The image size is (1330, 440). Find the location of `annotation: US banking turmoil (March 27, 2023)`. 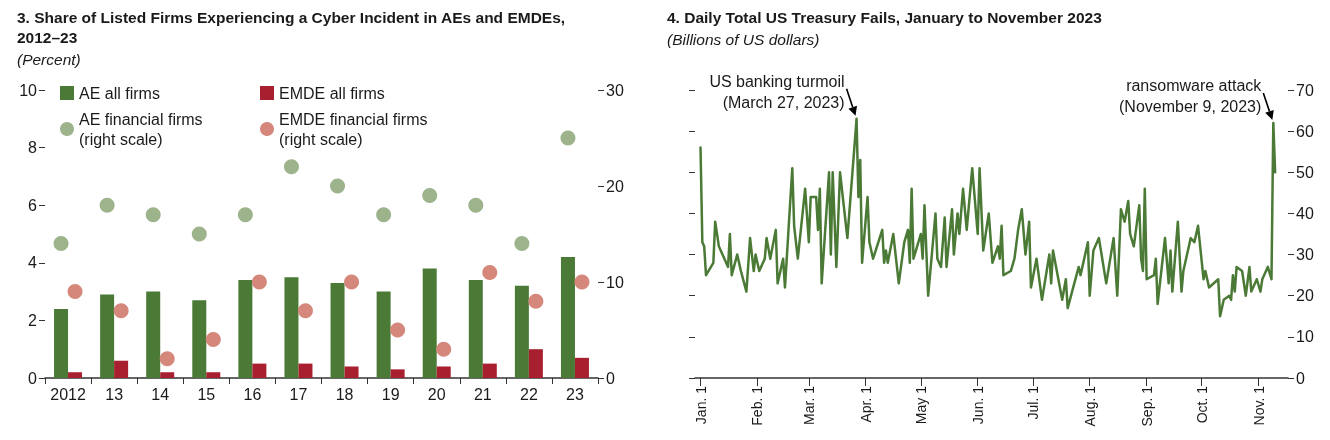

annotation: US banking turmoil (March 27, 2023) is located at coordinates (777, 91).